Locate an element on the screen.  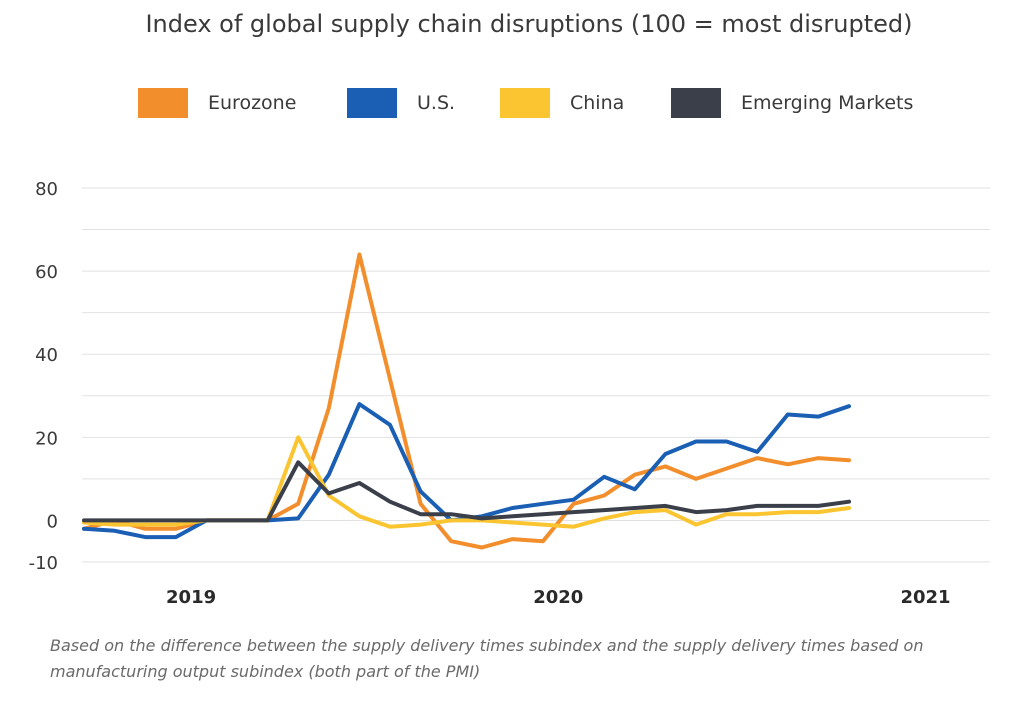
x-year-label: 2021 is located at coordinates (925, 597).